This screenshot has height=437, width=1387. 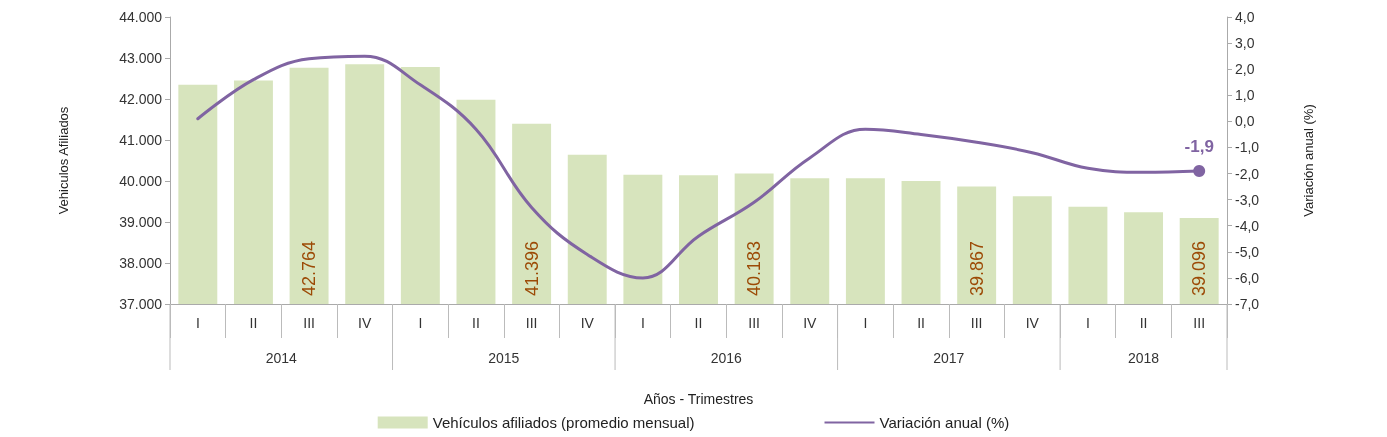 I want to click on text: 2018, so click(x=1143, y=358).